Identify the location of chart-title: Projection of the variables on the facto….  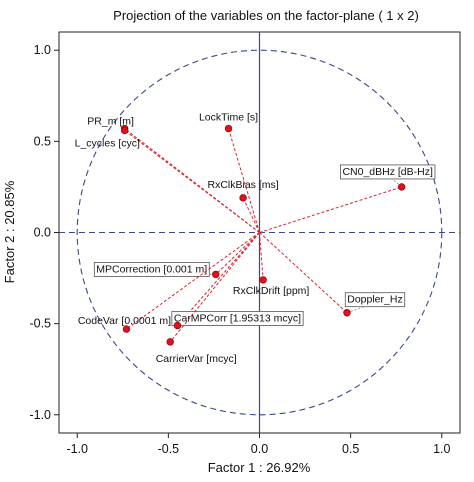
(266, 15).